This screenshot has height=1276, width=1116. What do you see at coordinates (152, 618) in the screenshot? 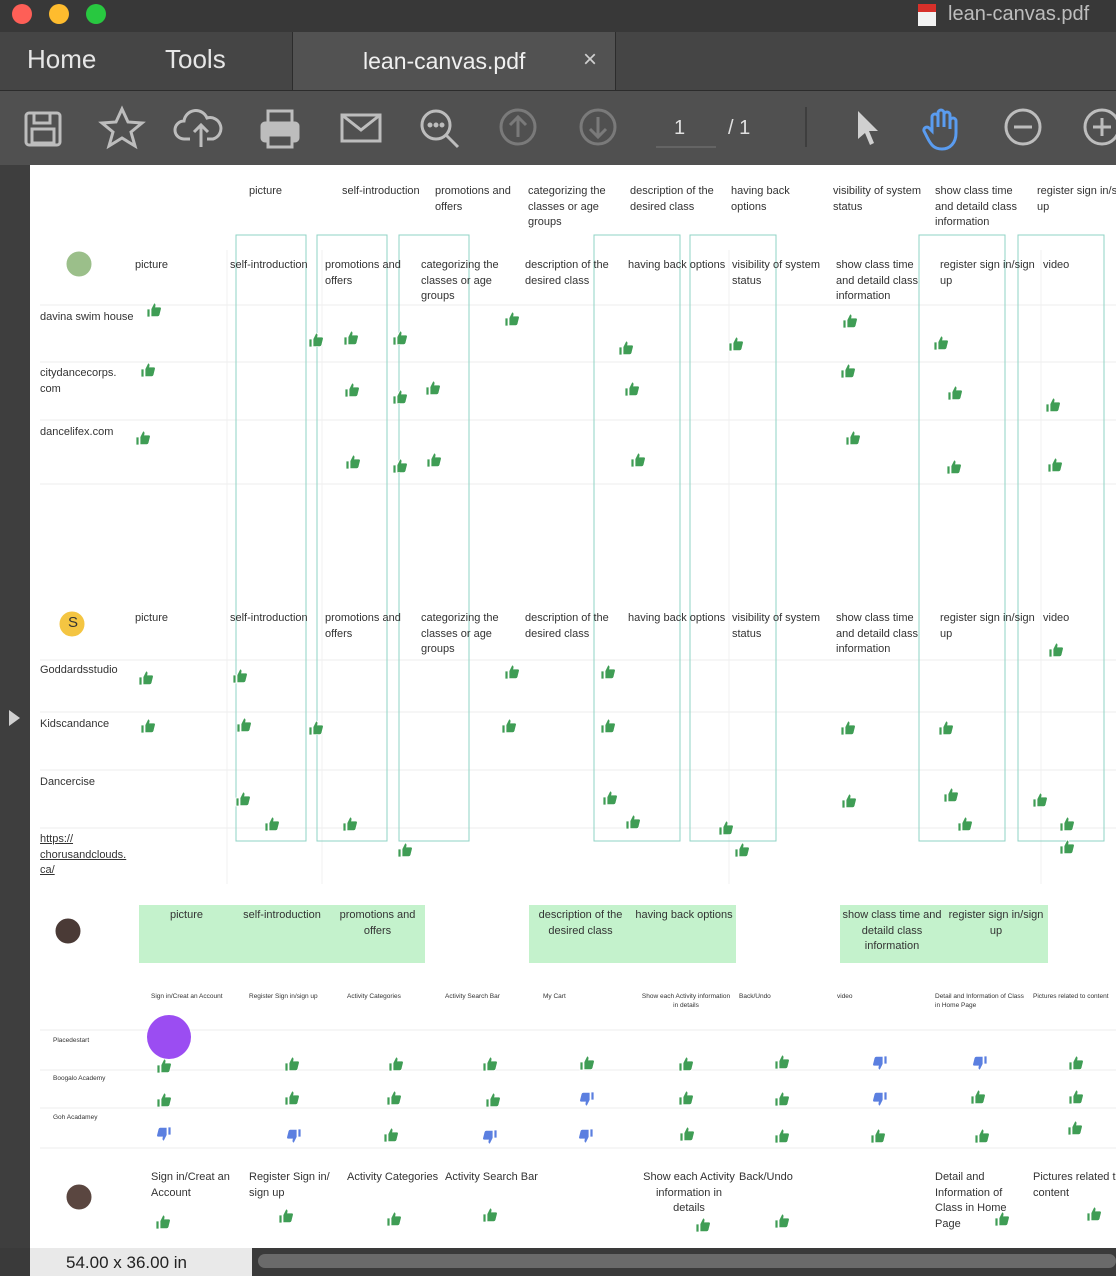
I see `column-header: picture` at bounding box center [152, 618].